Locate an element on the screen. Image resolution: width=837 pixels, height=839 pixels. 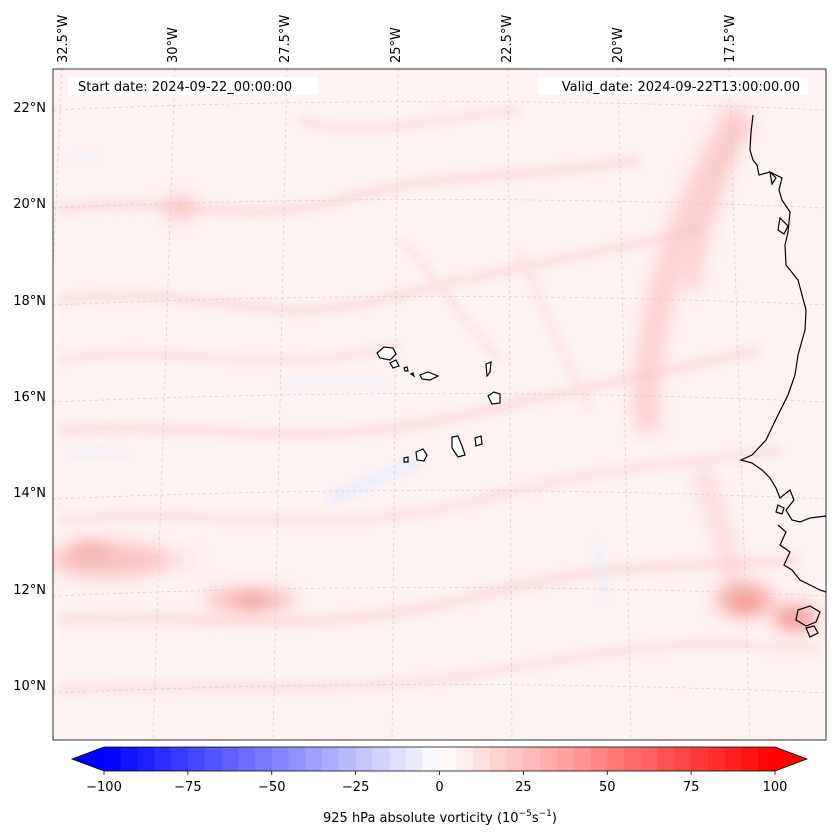
parallel-16N is located at coordinates (439, 398).